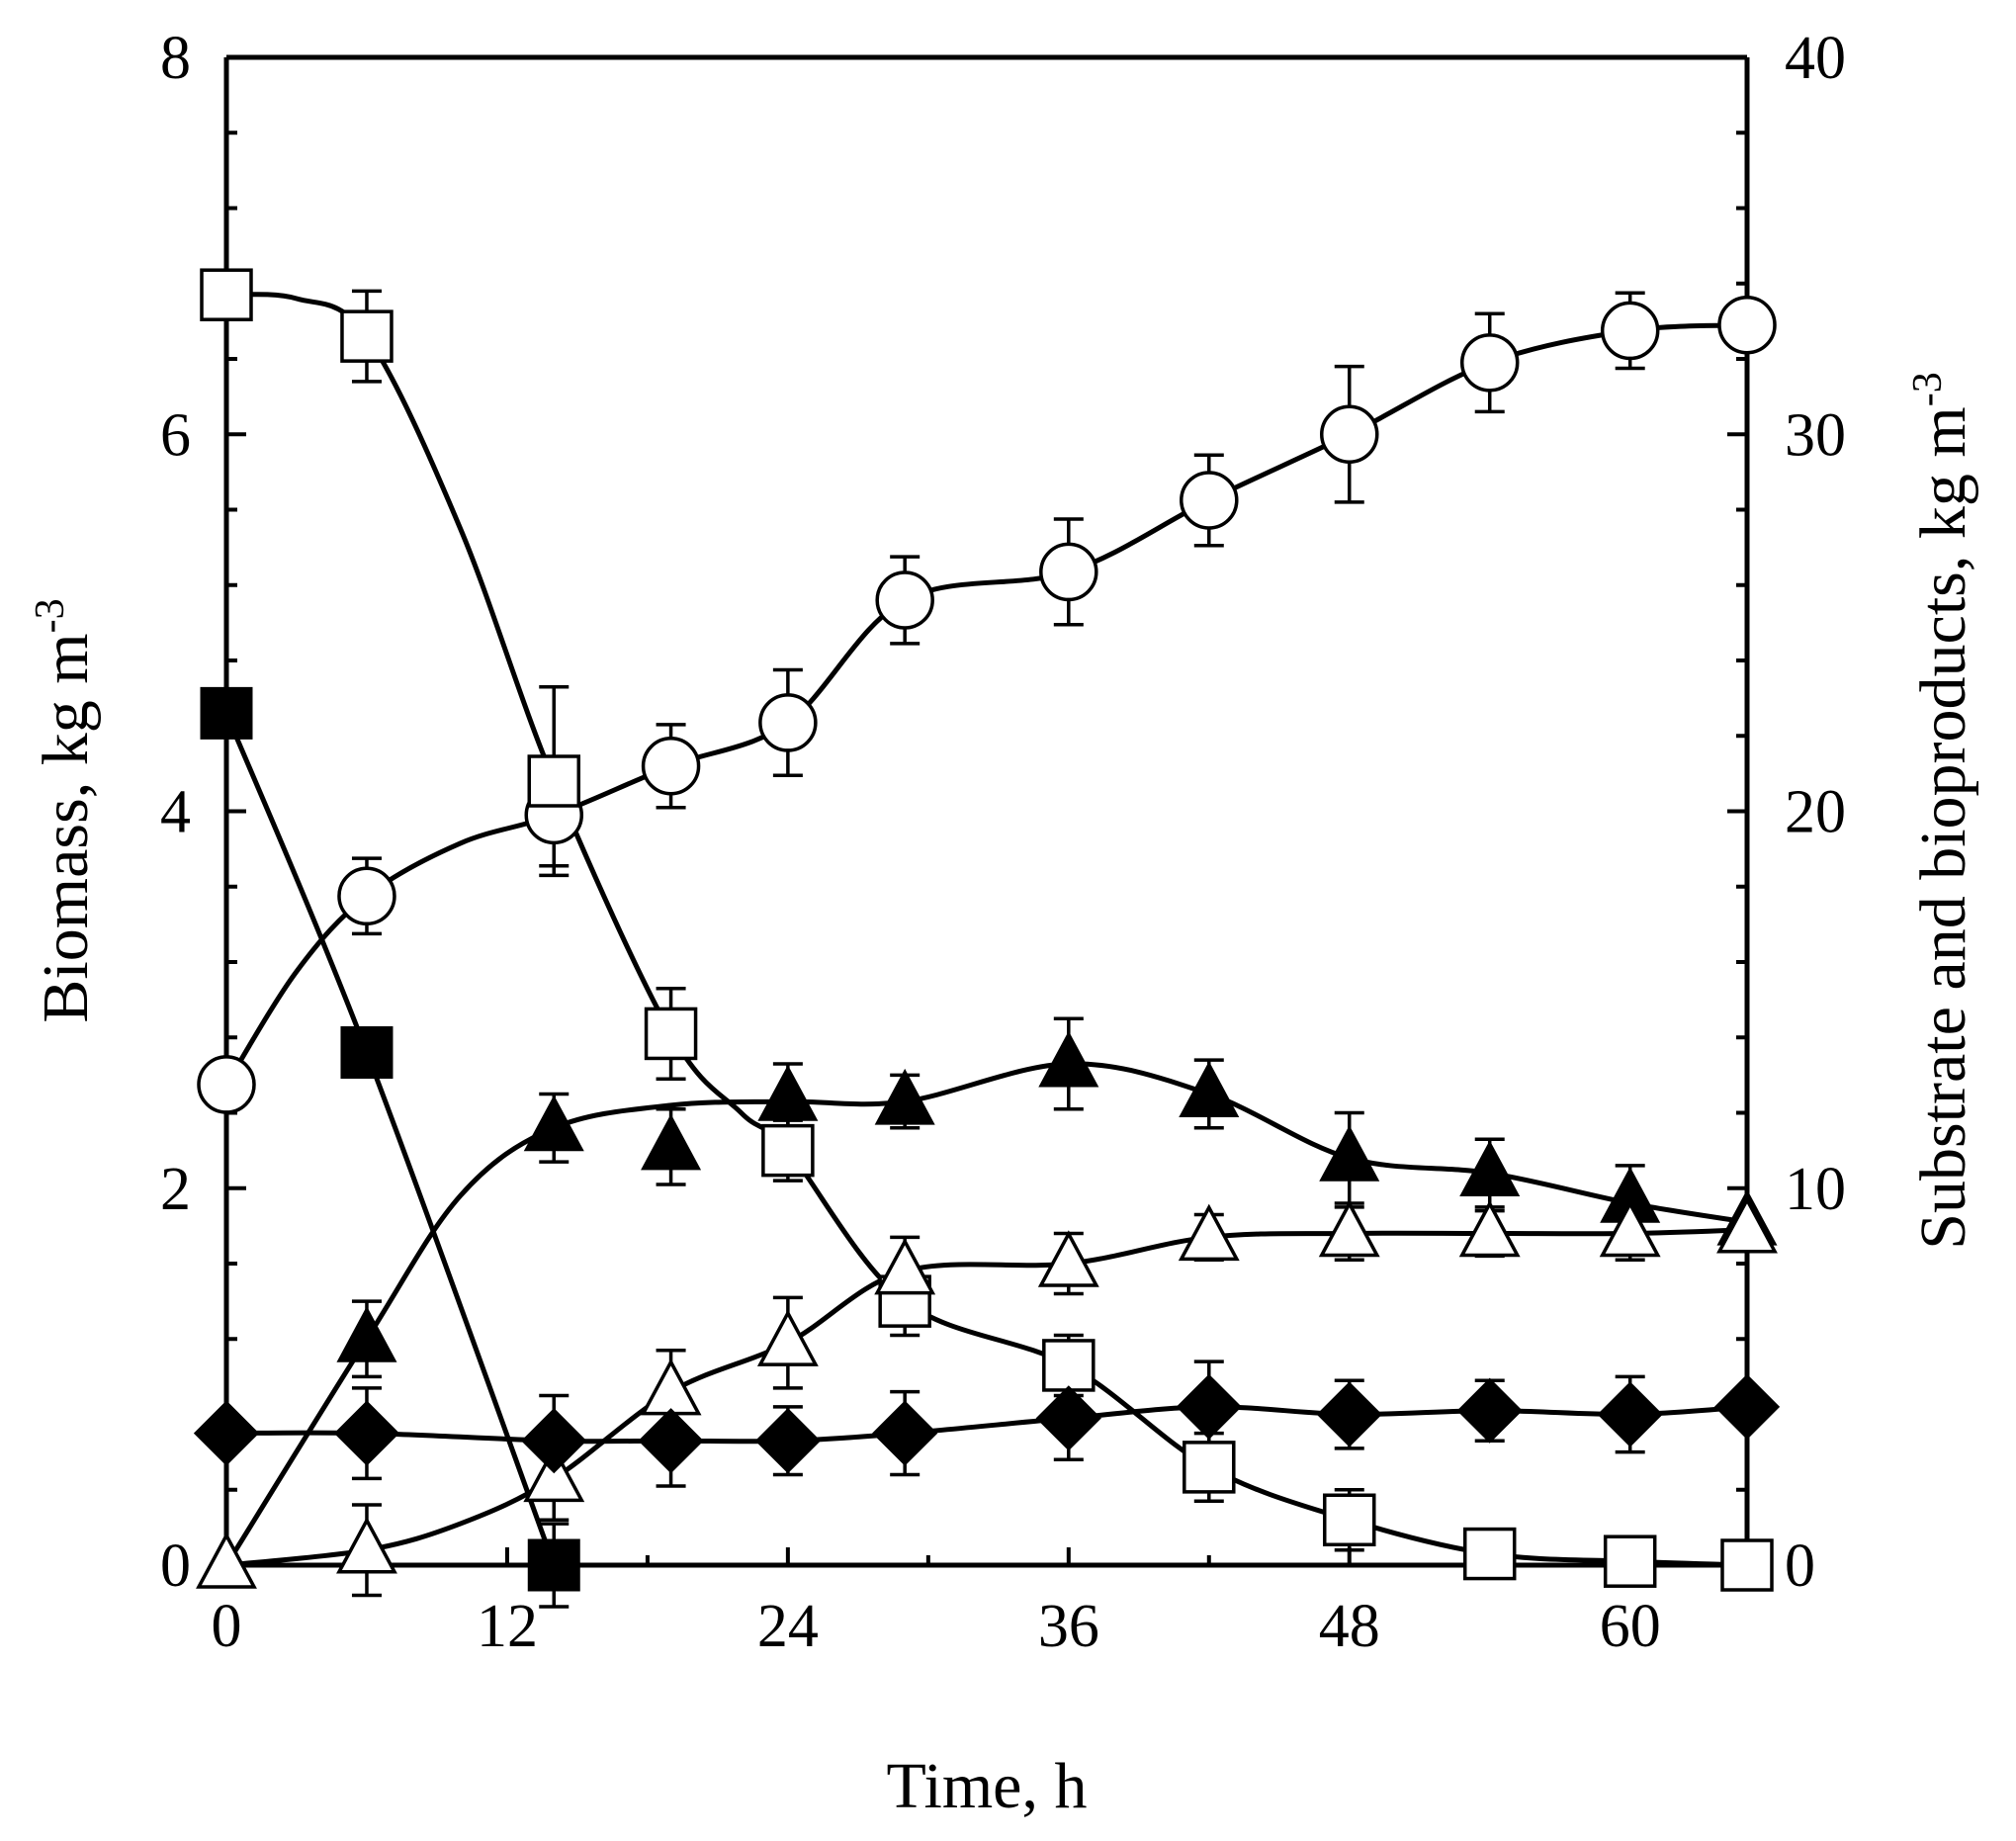 The width and height of the screenshot is (2016, 1841). Describe the element at coordinates (176, 813) in the screenshot. I see `y-left-tick-label: 4` at that location.